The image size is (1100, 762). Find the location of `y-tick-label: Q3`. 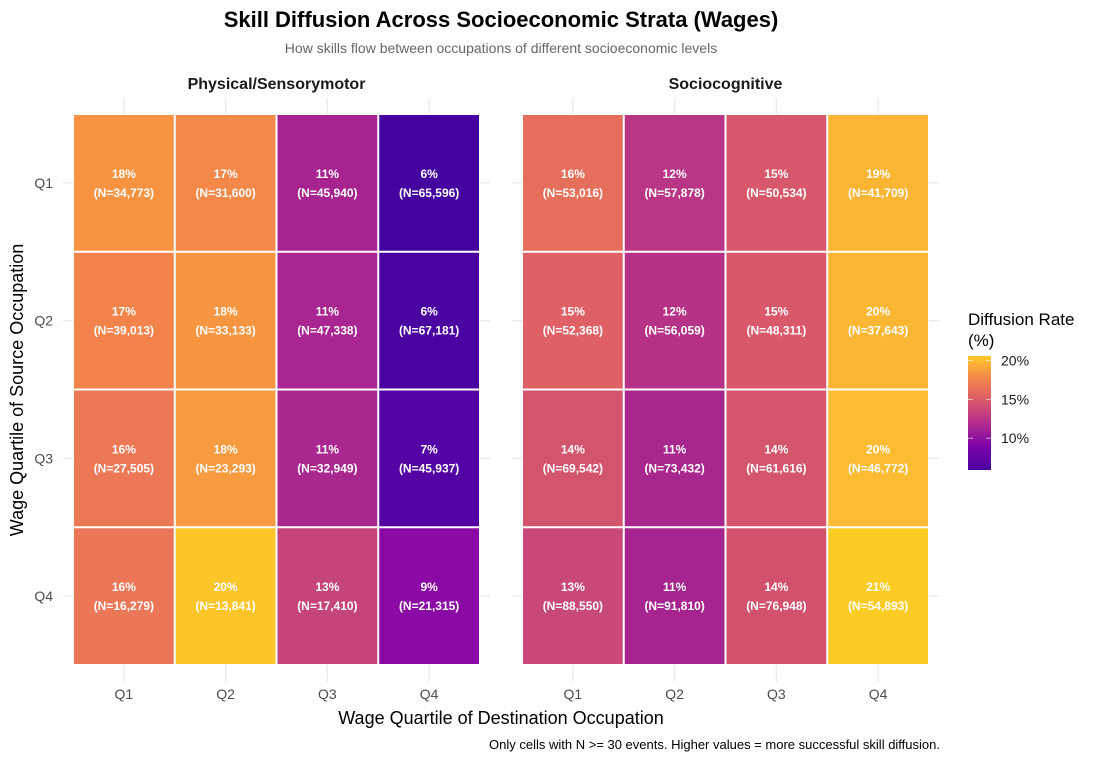

y-tick-label: Q3 is located at coordinates (43, 458).